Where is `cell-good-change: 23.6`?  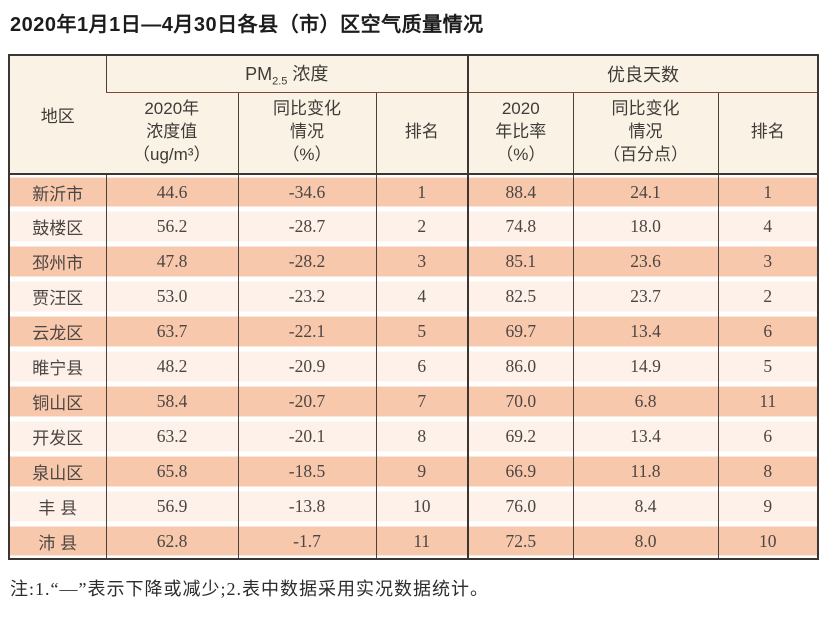 cell-good-change: 23.6 is located at coordinates (645, 261).